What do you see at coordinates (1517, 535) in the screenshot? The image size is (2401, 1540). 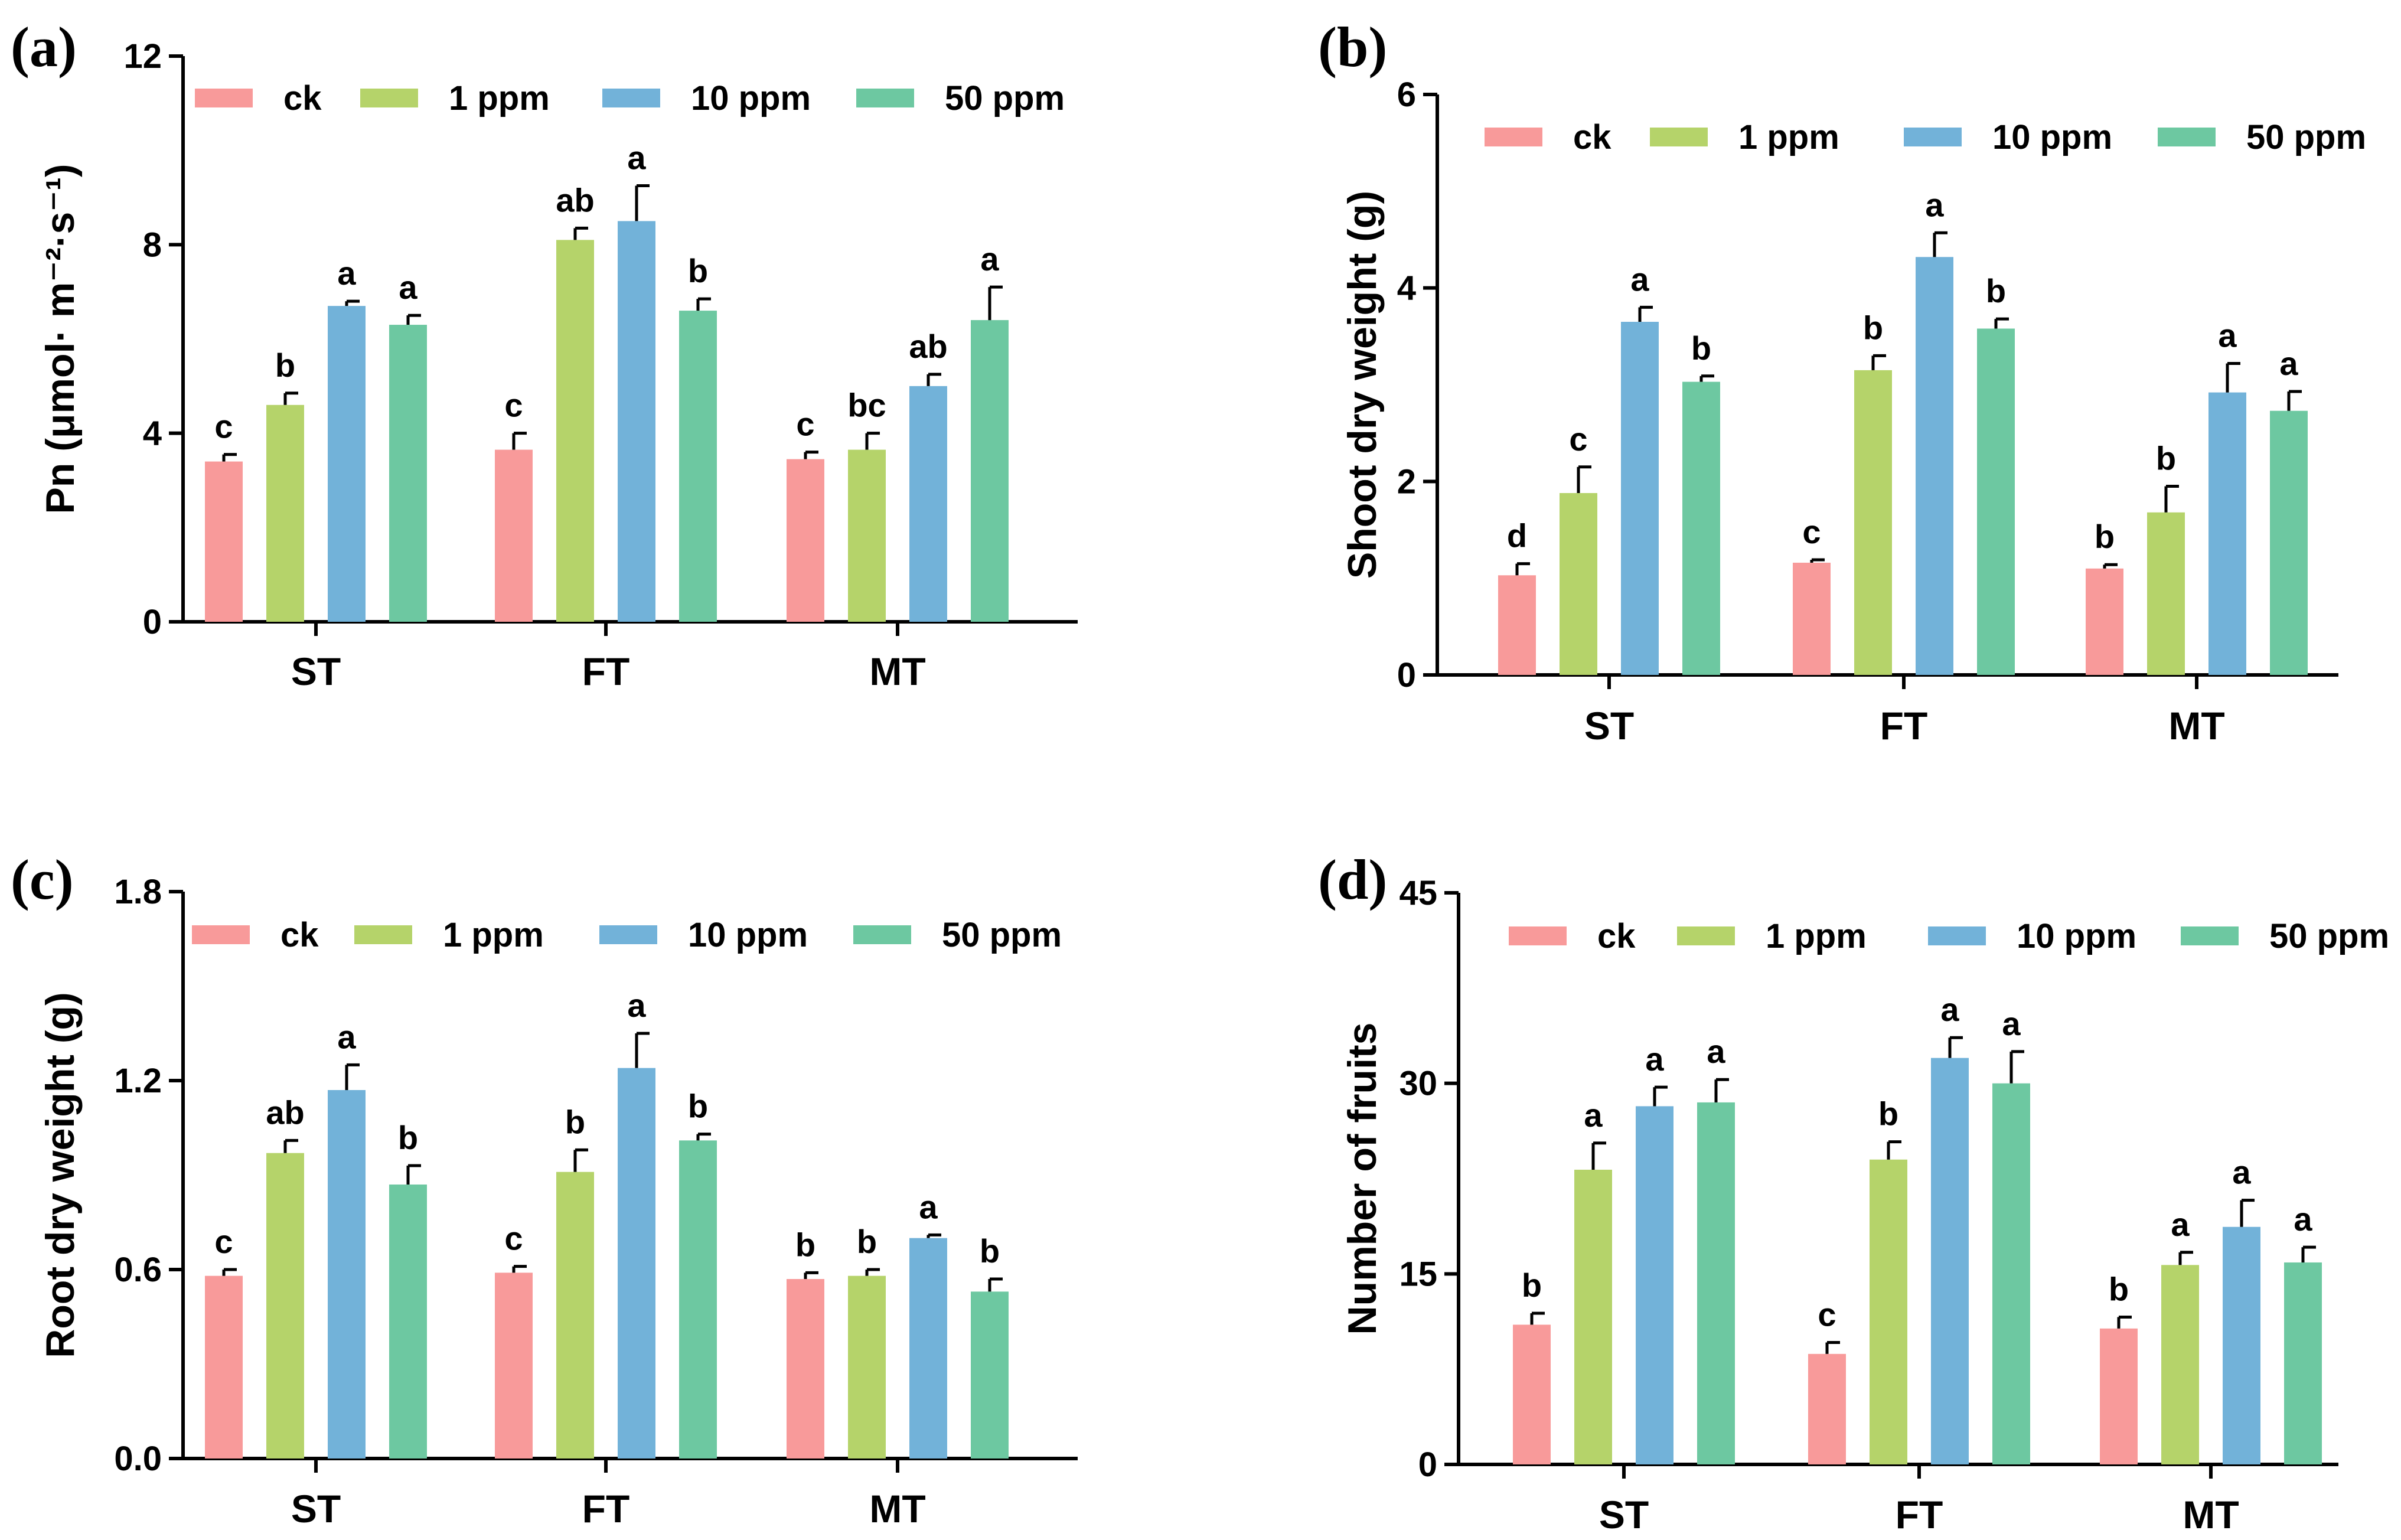 I see `significance-label: d` at bounding box center [1517, 535].